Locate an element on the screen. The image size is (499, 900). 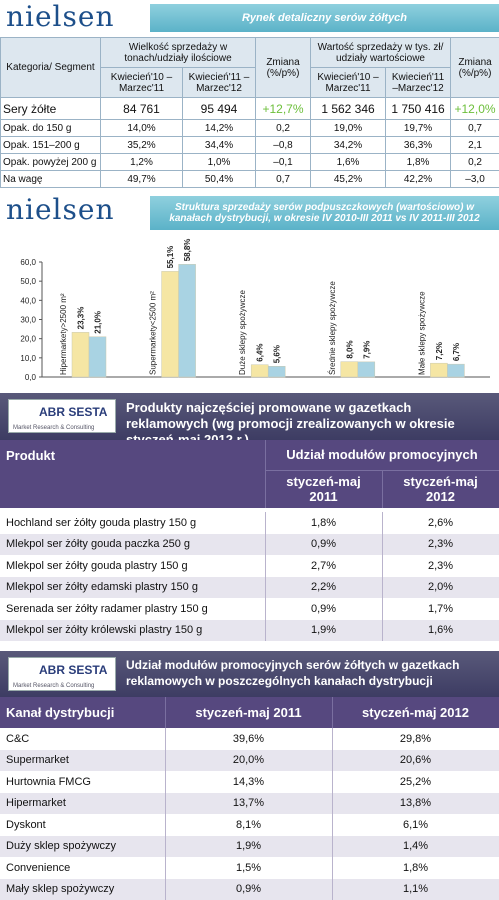
cell: Supermarket is located at coordinates (83, 760).